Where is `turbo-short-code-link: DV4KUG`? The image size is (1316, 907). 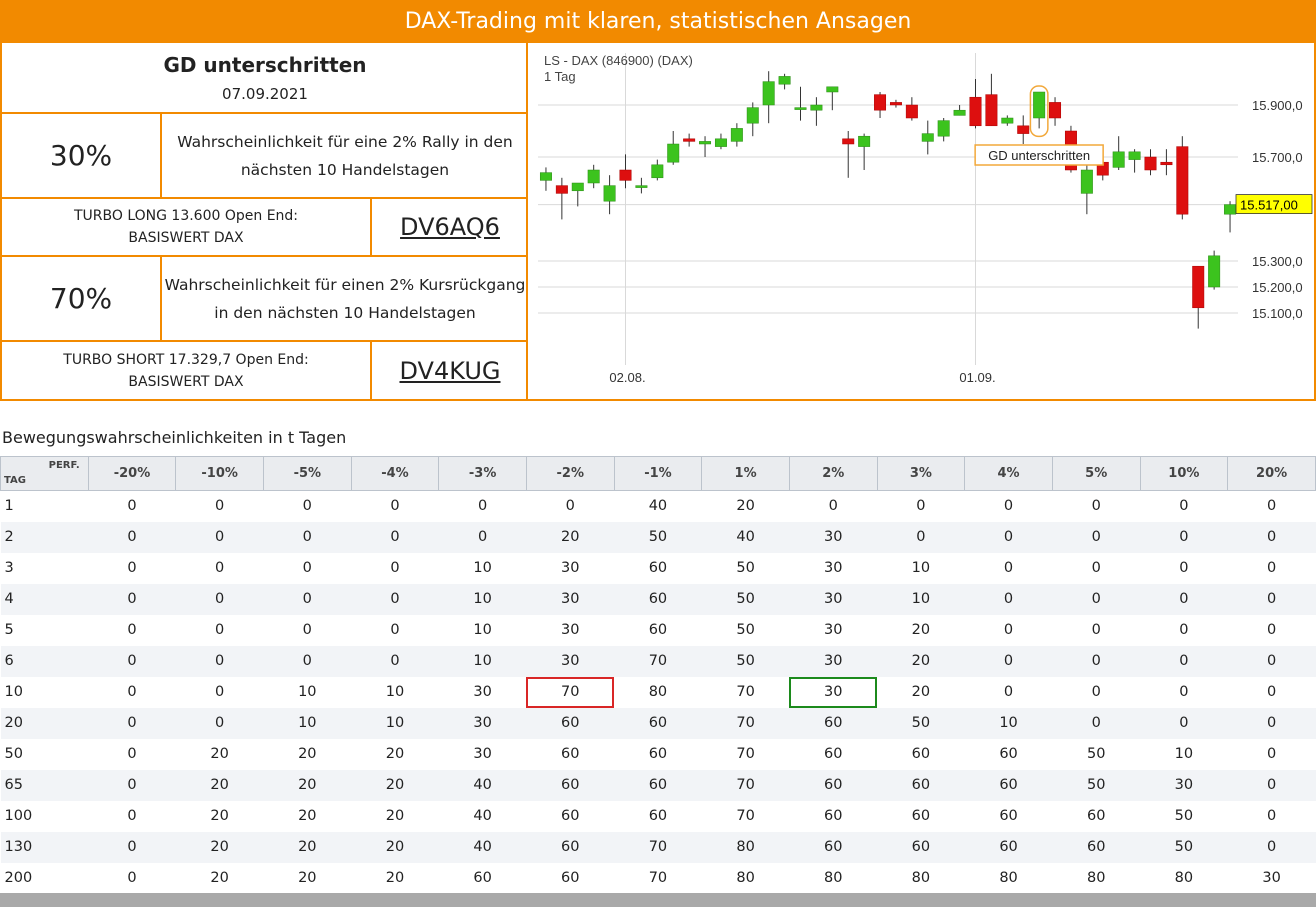
turbo-short-code-link: DV4KUG is located at coordinates (450, 370).